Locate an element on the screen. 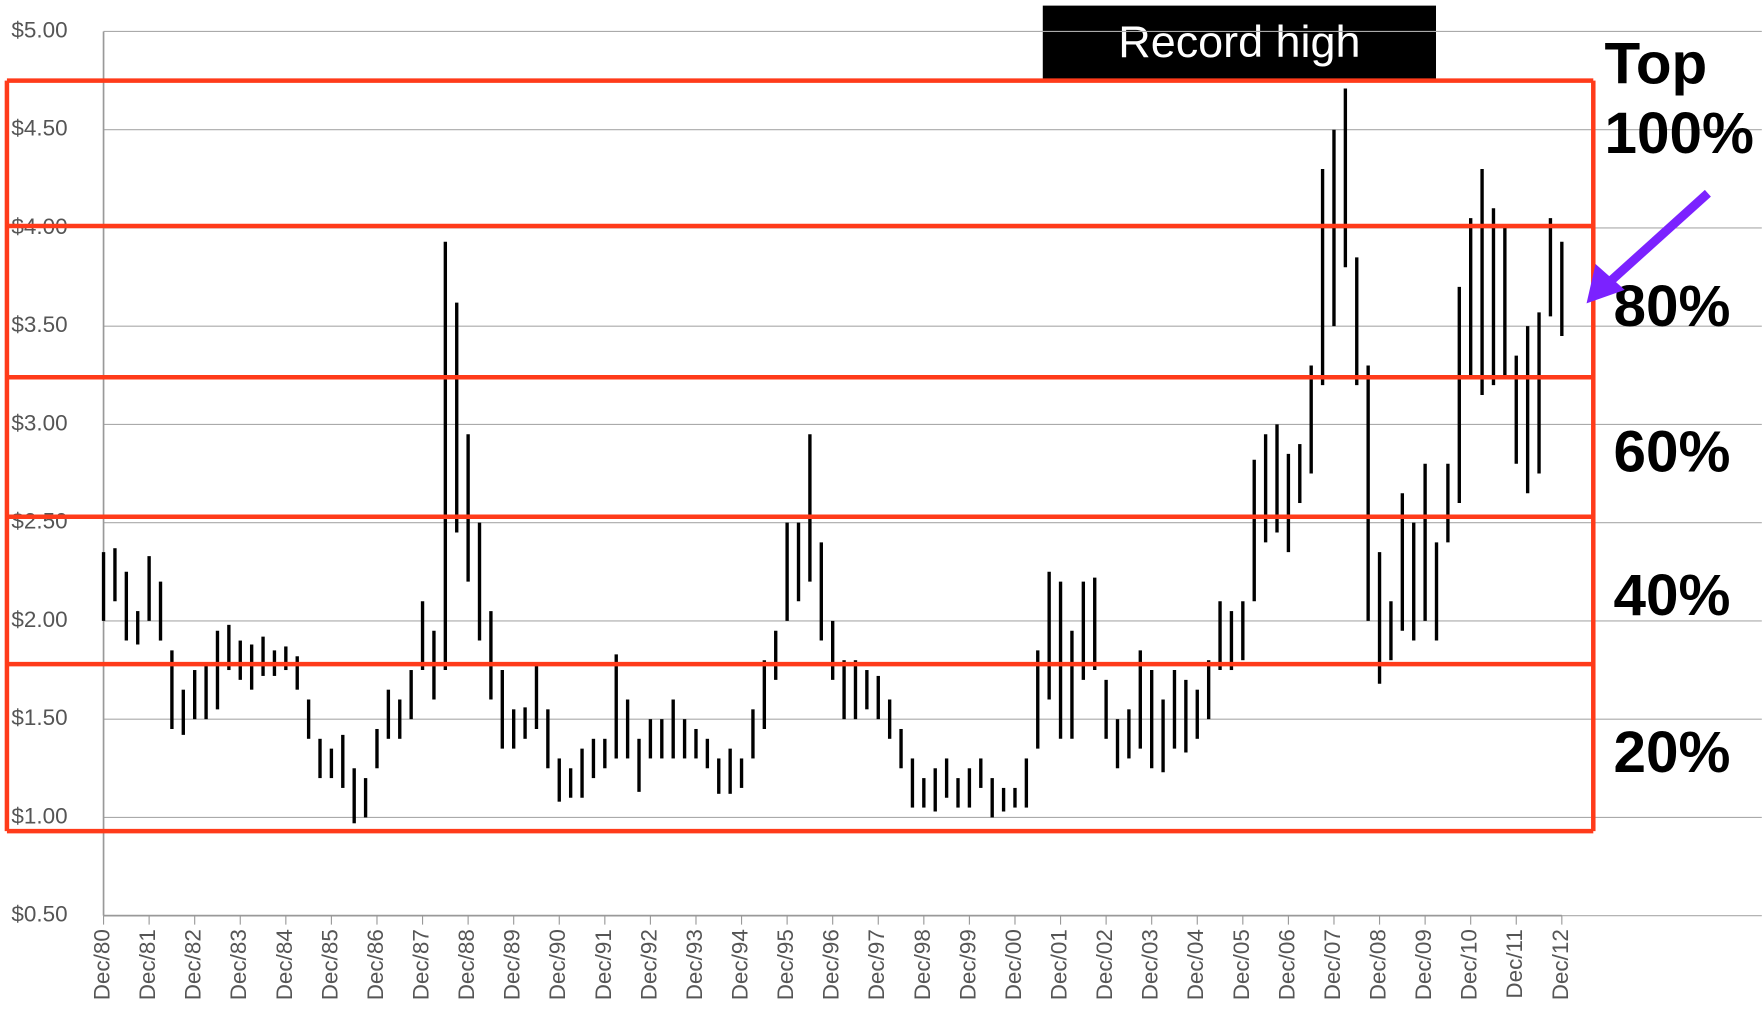 The height and width of the screenshot is (1019, 1762). band-label: 80% is located at coordinates (1672, 306).